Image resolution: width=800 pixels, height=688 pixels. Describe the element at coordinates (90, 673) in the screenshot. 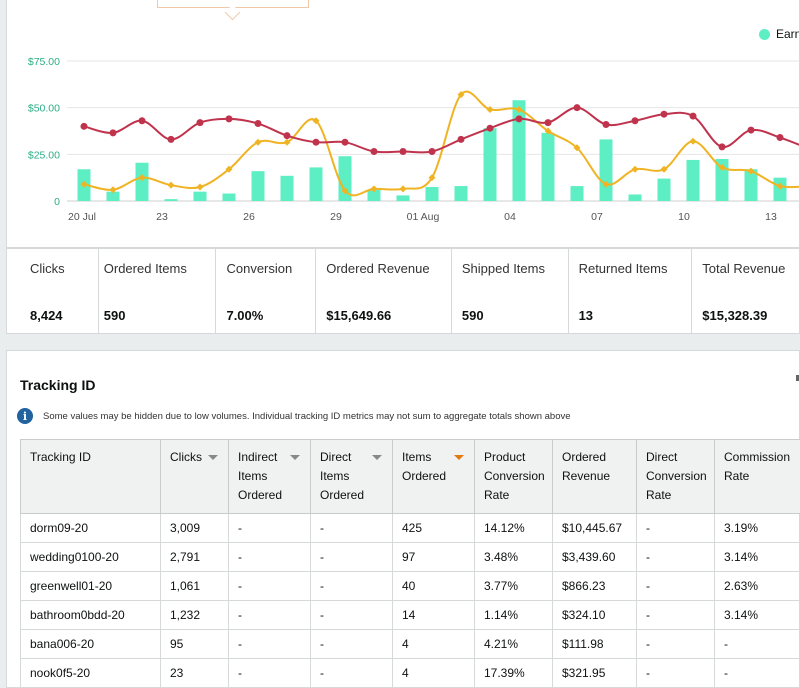

I see `tracking-id-cell: nook0f5-20` at that location.